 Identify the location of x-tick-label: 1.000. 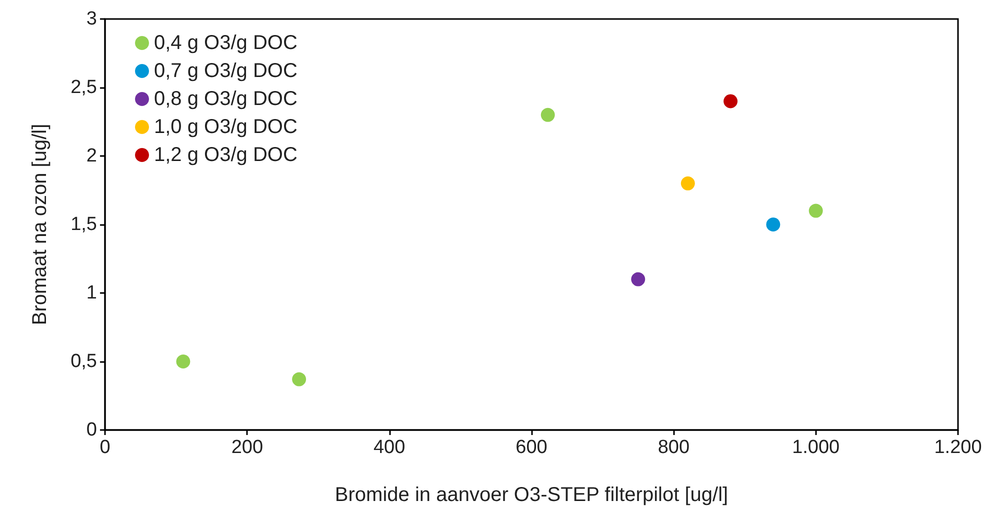
(816, 447).